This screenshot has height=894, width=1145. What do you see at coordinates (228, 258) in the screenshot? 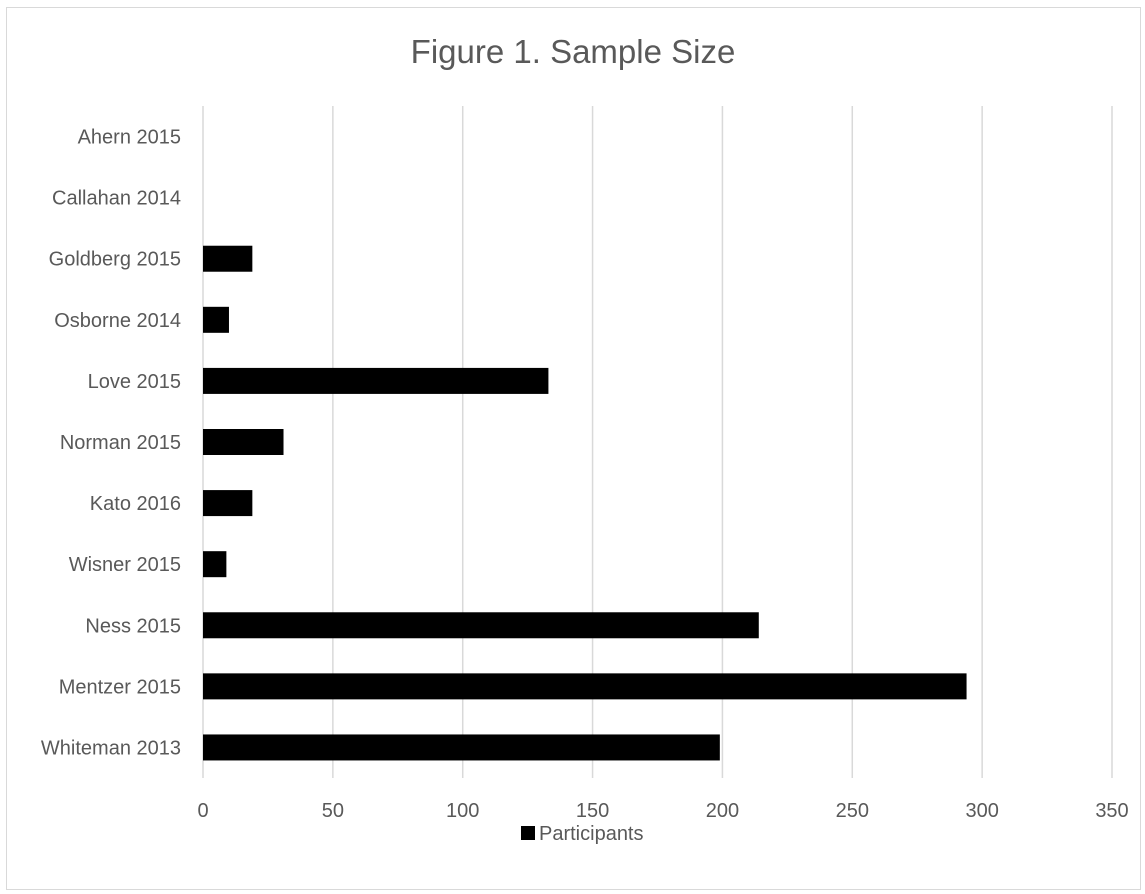
I see `bar-goldberg-2015` at bounding box center [228, 258].